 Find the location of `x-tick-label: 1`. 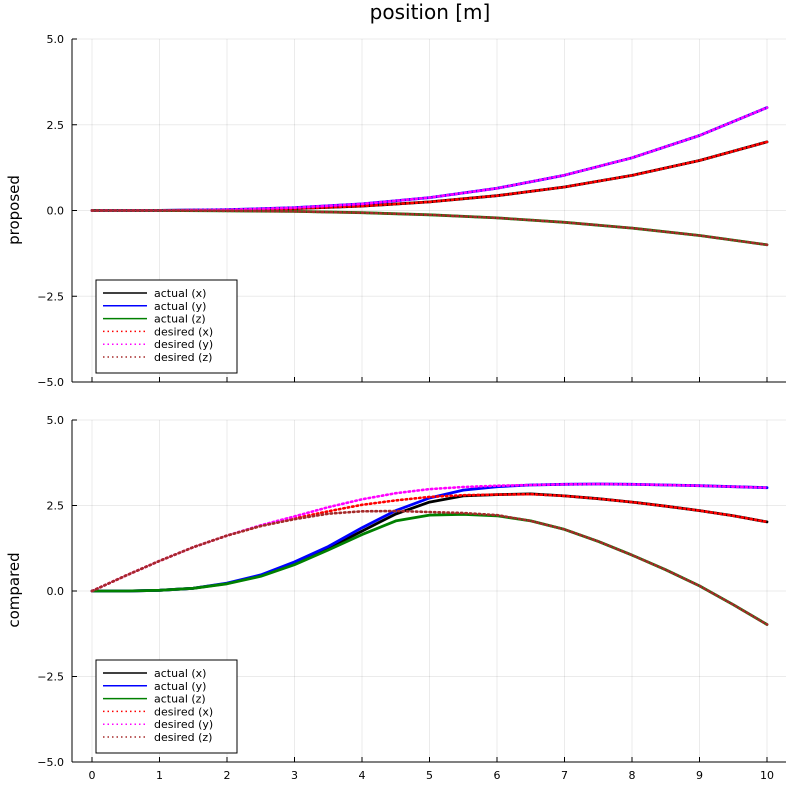

x-tick-label: 1 is located at coordinates (159, 775).